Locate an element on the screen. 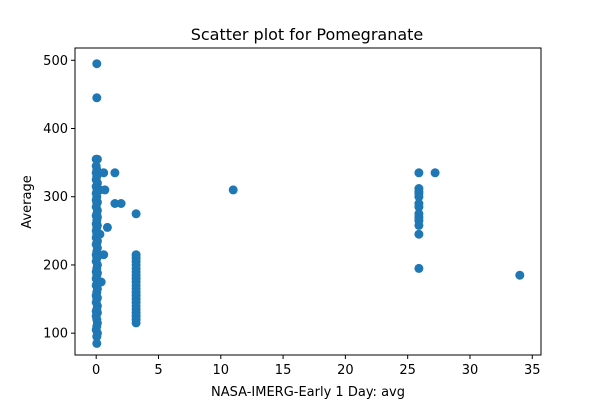 Image resolution: width=600 pixels, height=400 pixels. y-axis-ticks: 100 200 300 400 500 is located at coordinates (59, 198).